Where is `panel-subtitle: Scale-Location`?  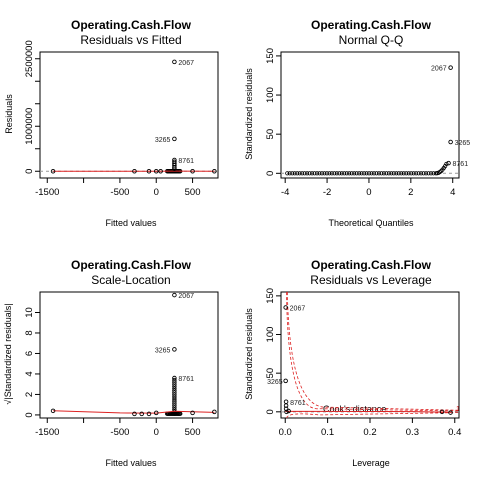
panel-subtitle: Scale-Location is located at coordinates (130, 280).